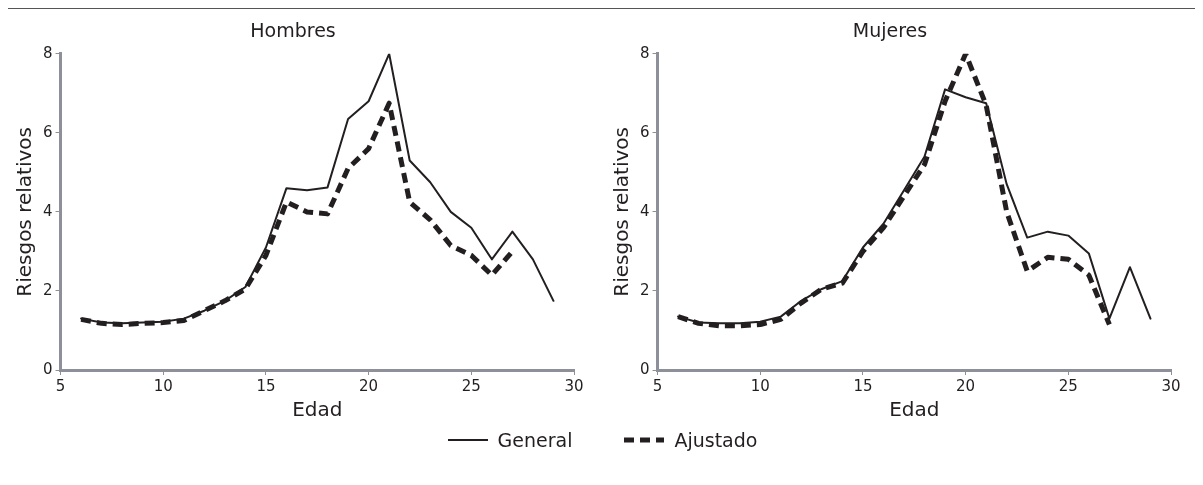  I want to click on chart-title: Hombres, so click(293, 30).